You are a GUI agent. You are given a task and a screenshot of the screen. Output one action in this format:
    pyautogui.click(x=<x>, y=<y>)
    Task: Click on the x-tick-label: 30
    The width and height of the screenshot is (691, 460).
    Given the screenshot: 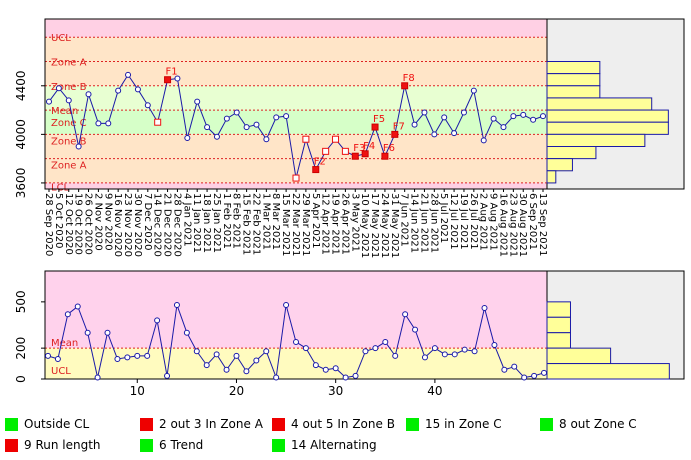 What is the action you would take?
    pyautogui.click(x=335, y=391)
    